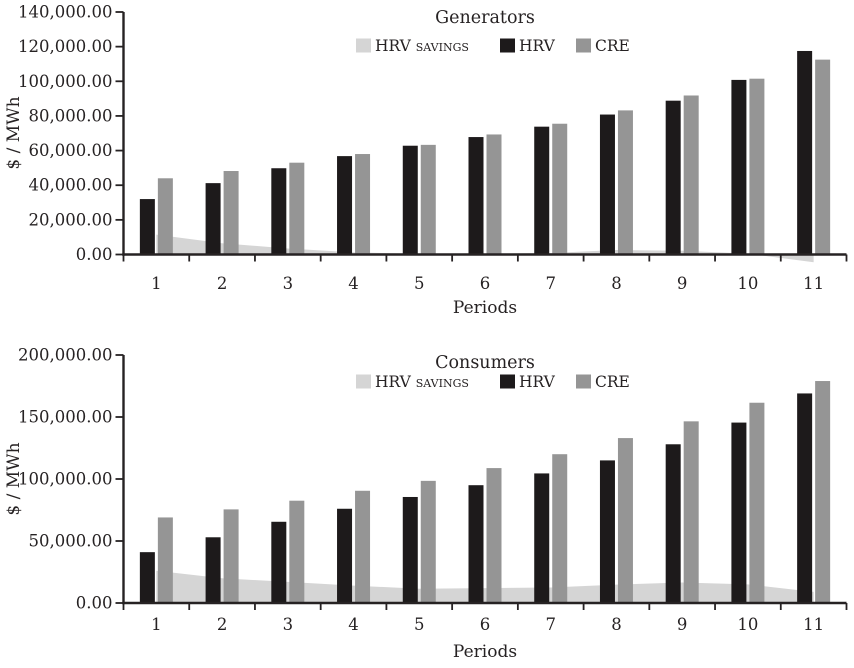 Image resolution: width=854 pixels, height=668 pixels. What do you see at coordinates (71, 541) in the screenshot?
I see `y-tick-label: 50,000.00` at bounding box center [71, 541].